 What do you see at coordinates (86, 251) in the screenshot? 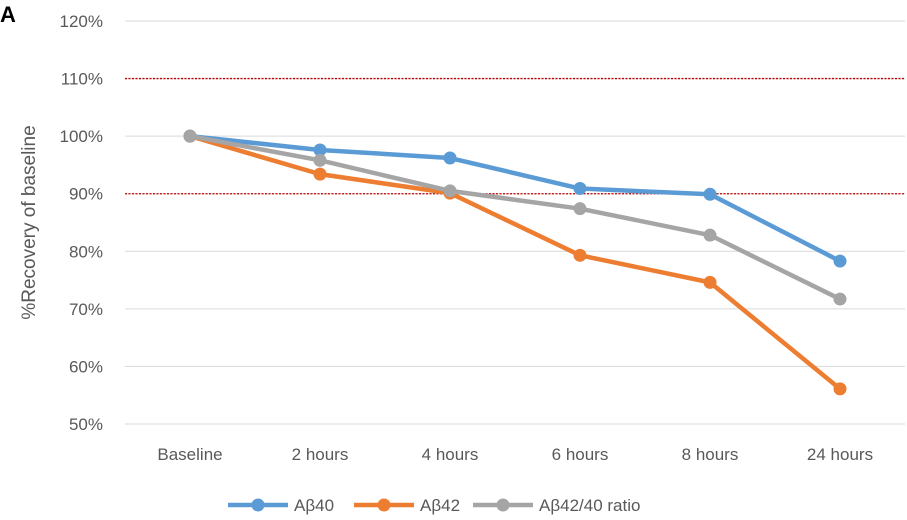
I see `y-tick-label: 80%` at bounding box center [86, 251].